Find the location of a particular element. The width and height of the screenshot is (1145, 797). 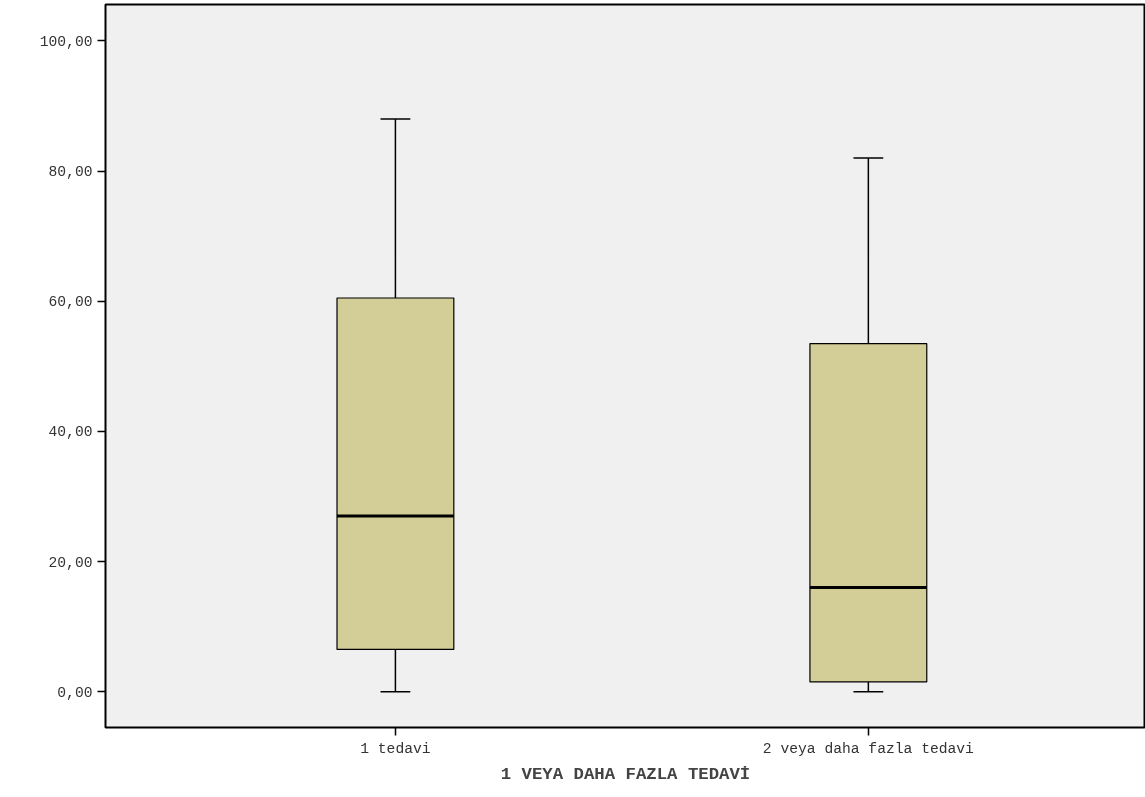

x-axis-title: 1 VEYA DAHA FAZLA TEDAVİ is located at coordinates (625, 774).